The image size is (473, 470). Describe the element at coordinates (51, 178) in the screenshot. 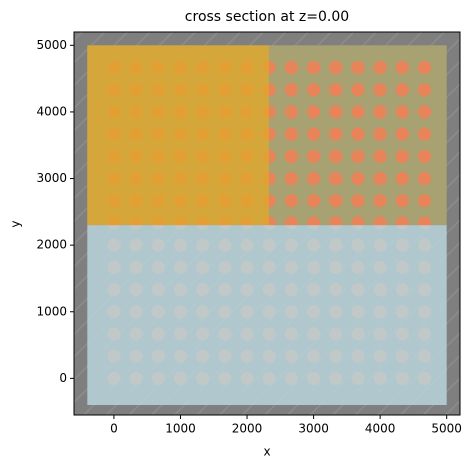

I see `y-tick-label: 3000` at that location.